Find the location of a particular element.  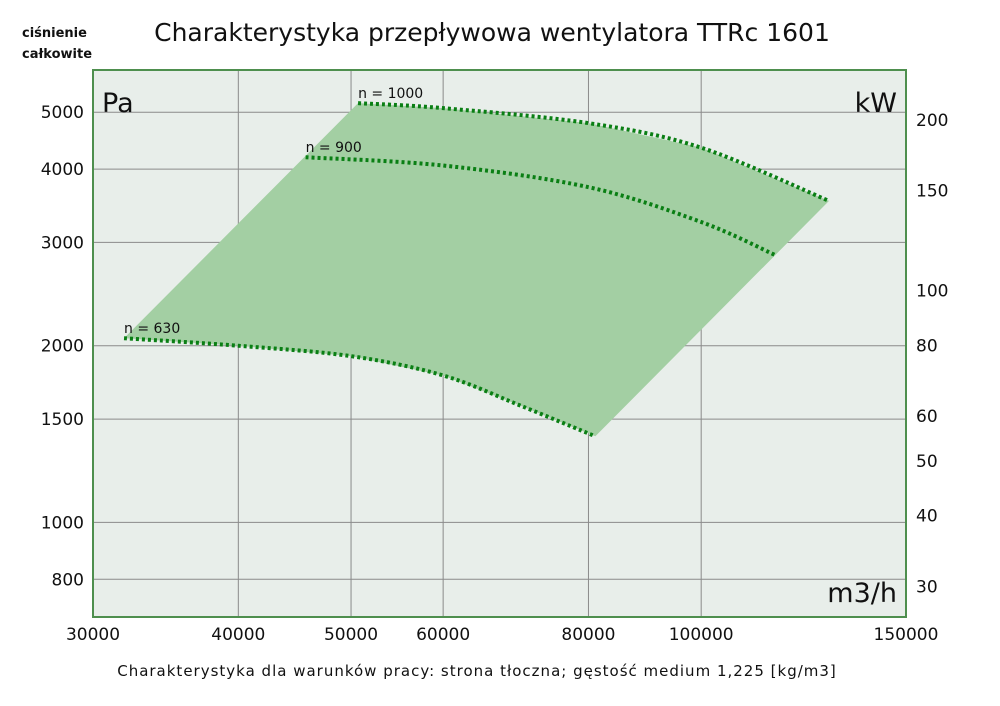

y-label-line-1: ciśnienie is located at coordinates (54, 33).